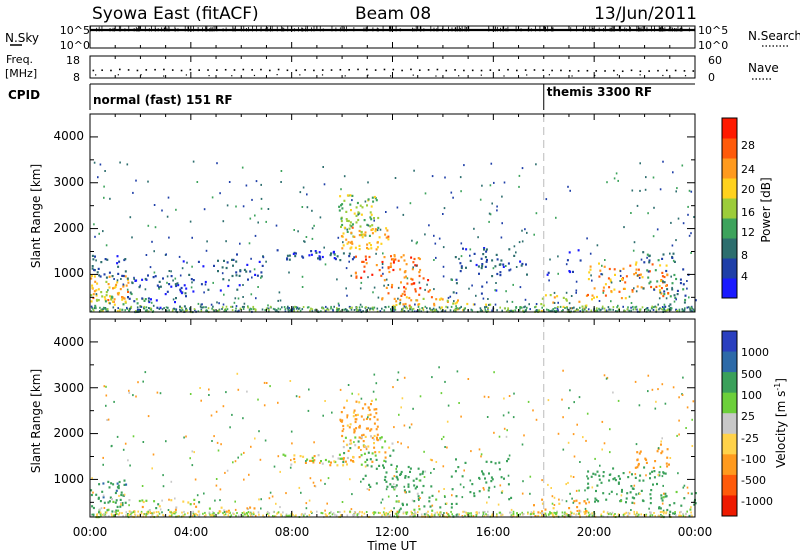  I want to click on power-ytick-2000: 2000, so click(68, 228).